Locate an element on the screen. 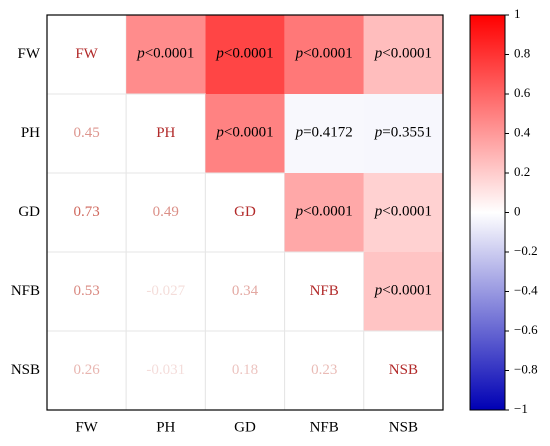 This screenshot has width=550, height=446. diagonal-label: FW is located at coordinates (86, 54).